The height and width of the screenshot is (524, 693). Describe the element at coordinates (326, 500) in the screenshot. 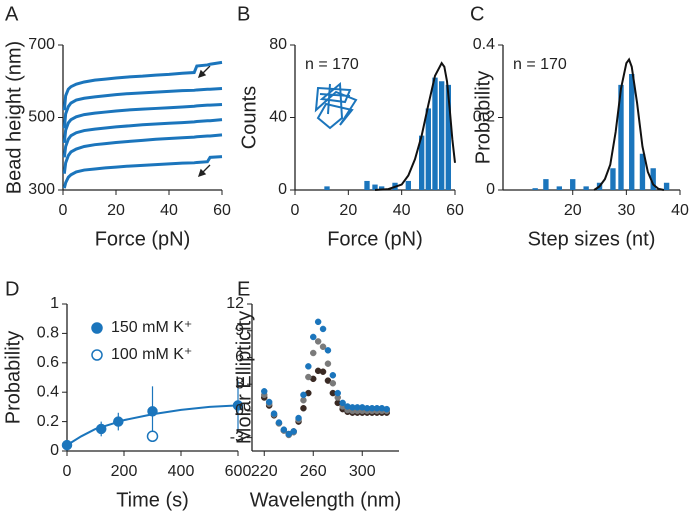

I see `x-axis-label: Wavelength (nm)` at that location.